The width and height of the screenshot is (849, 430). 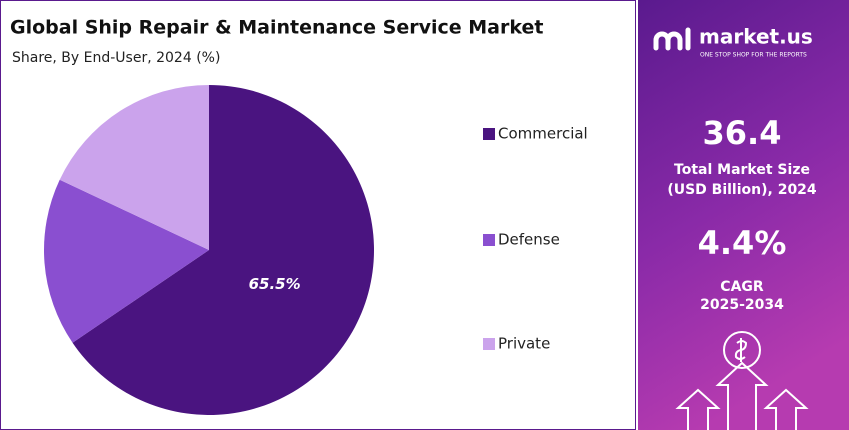 I want to click on logo-icon, so click(x=672, y=39).